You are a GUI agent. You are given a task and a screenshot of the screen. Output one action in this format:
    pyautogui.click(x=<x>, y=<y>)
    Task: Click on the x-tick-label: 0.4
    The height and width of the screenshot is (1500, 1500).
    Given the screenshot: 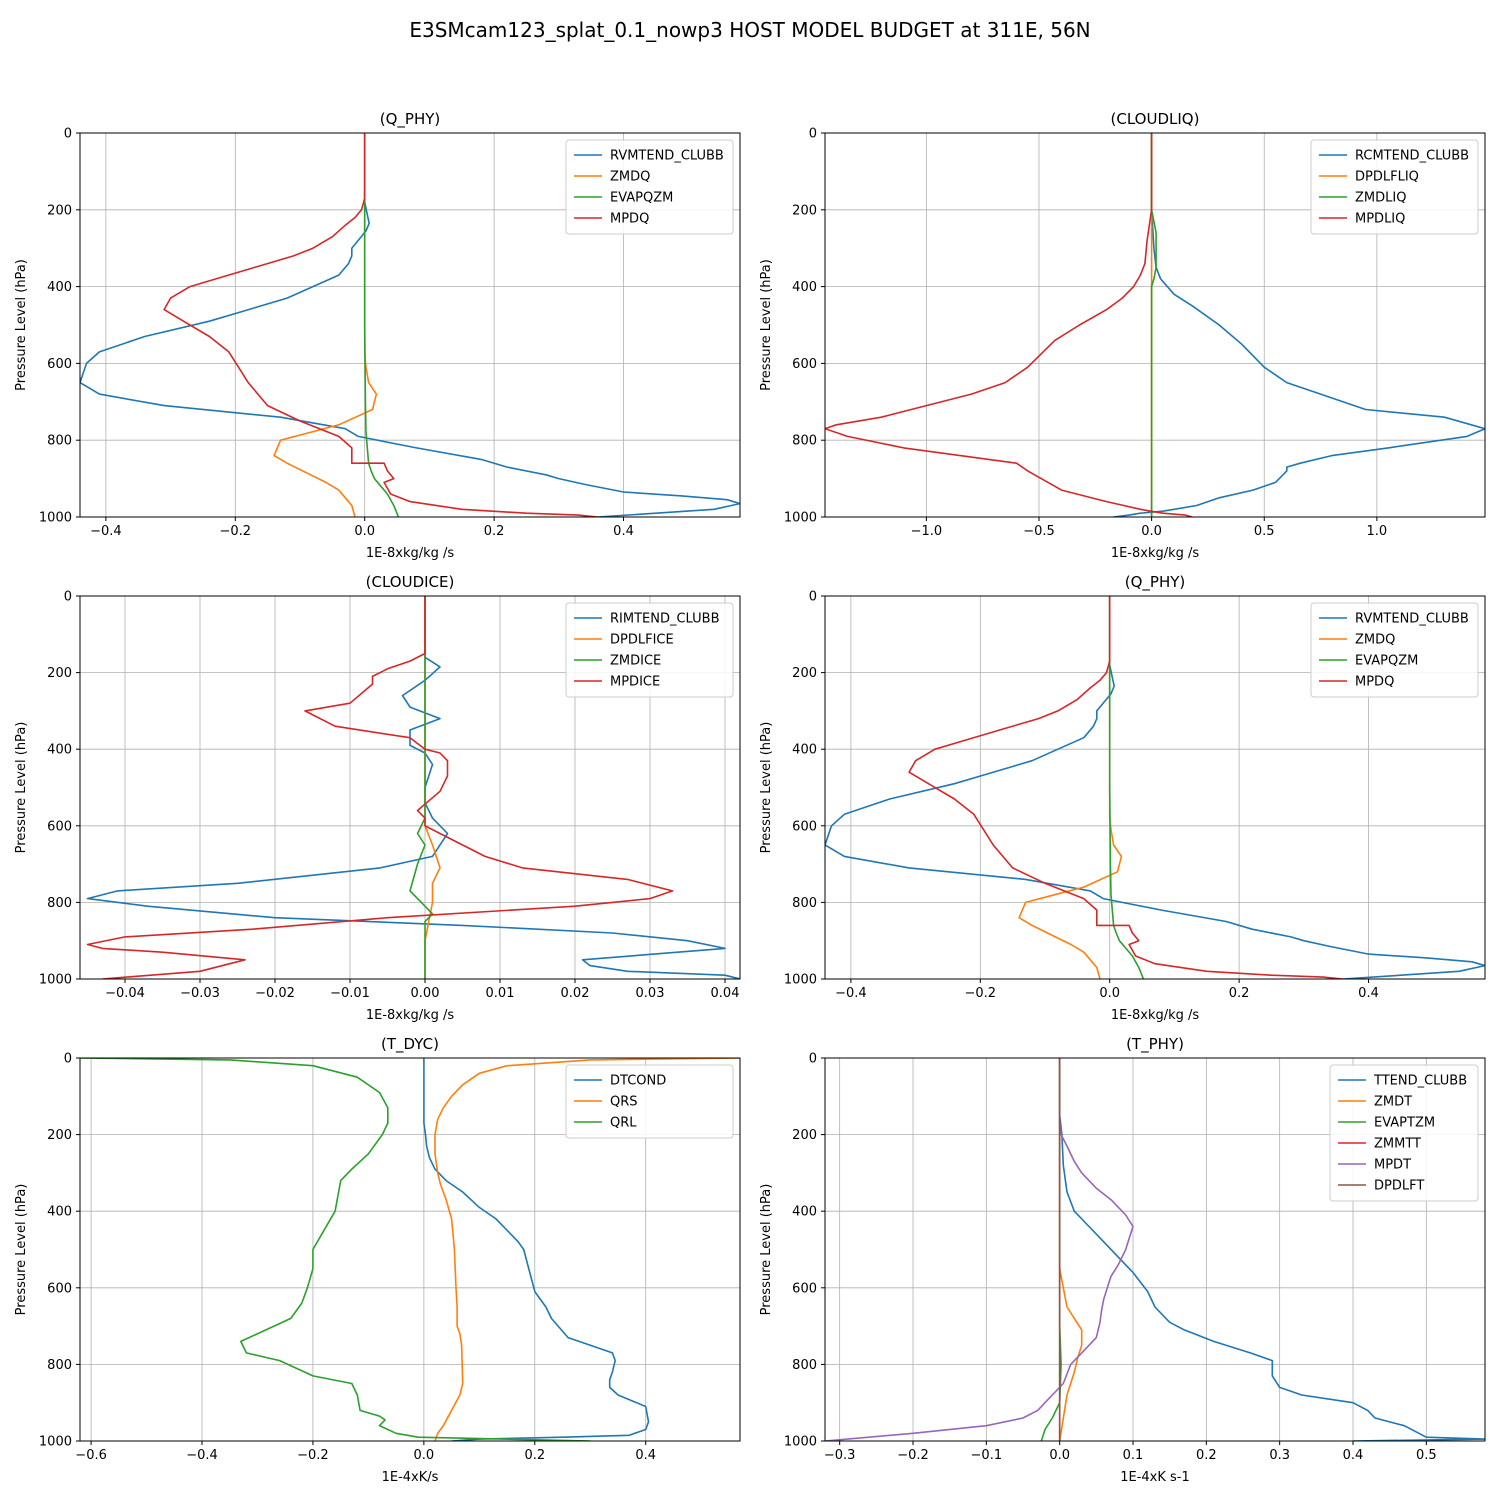 What is the action you would take?
    pyautogui.click(x=1368, y=993)
    